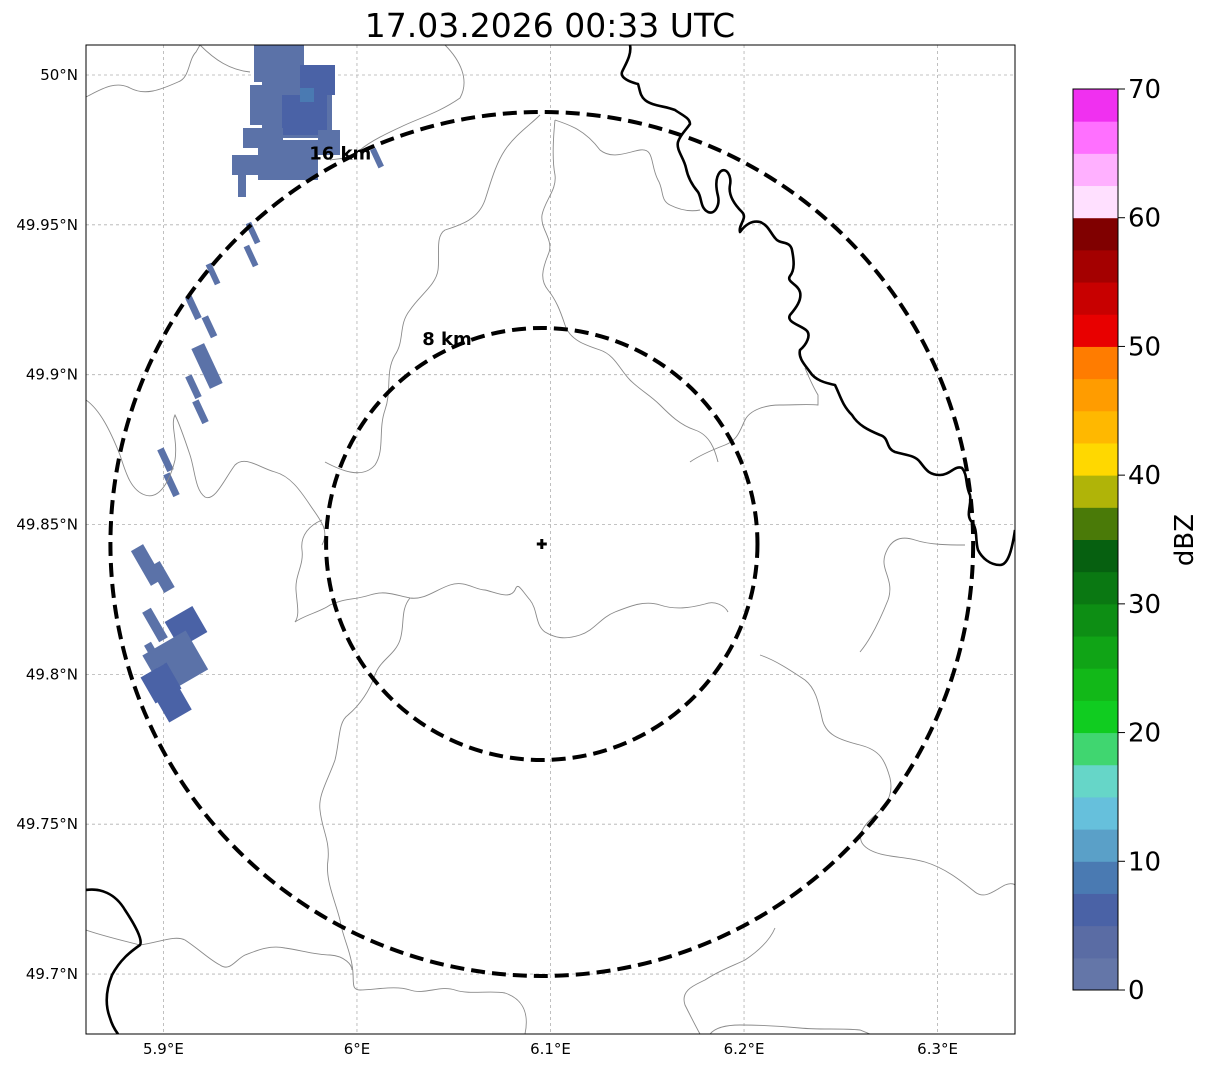 Image resolution: width=1207 pixels, height=1069 pixels. What do you see at coordinates (744, 1049) in the screenshot?
I see `lon-tick-label: 6.2°E` at bounding box center [744, 1049].